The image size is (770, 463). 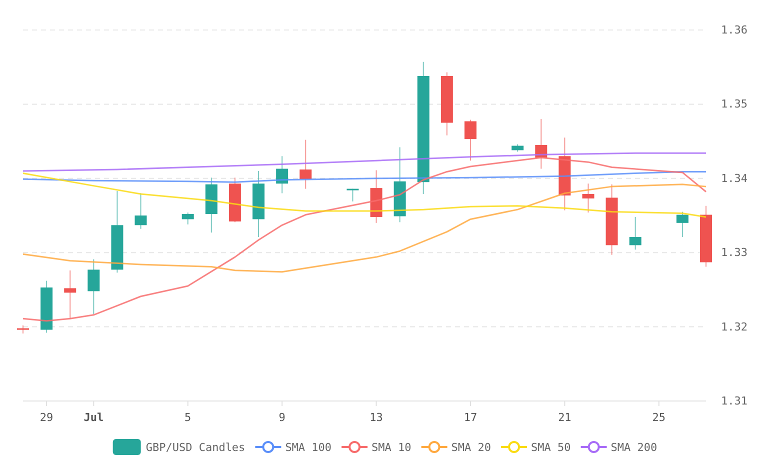 I want to click on y-tick-label: 1.35, so click(x=734, y=104).